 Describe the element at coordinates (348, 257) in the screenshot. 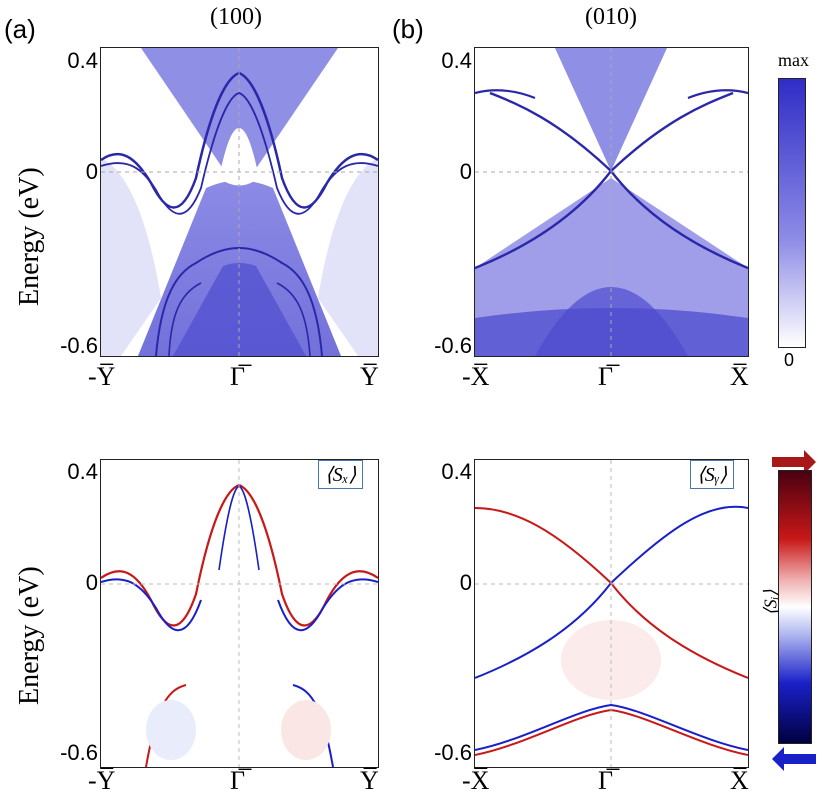

I see `side-shade-right` at that location.